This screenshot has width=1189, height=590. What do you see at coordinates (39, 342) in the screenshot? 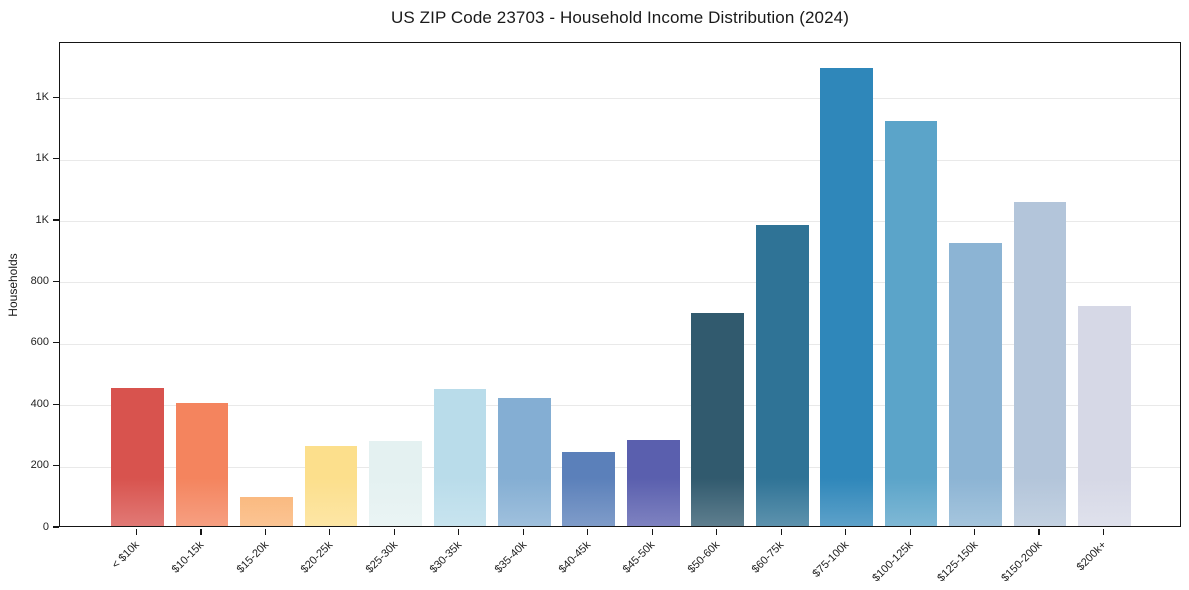
I see `y-tick-label: 600` at bounding box center [39, 342].